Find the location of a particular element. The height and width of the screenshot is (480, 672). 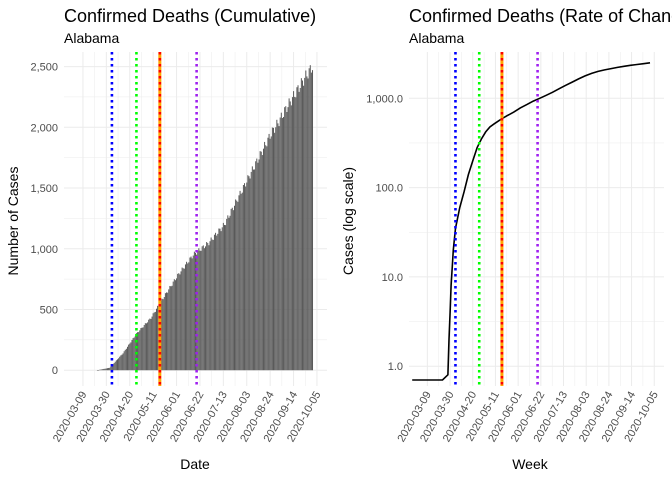

left-chart-x-axis-label: Date is located at coordinates (195, 464).